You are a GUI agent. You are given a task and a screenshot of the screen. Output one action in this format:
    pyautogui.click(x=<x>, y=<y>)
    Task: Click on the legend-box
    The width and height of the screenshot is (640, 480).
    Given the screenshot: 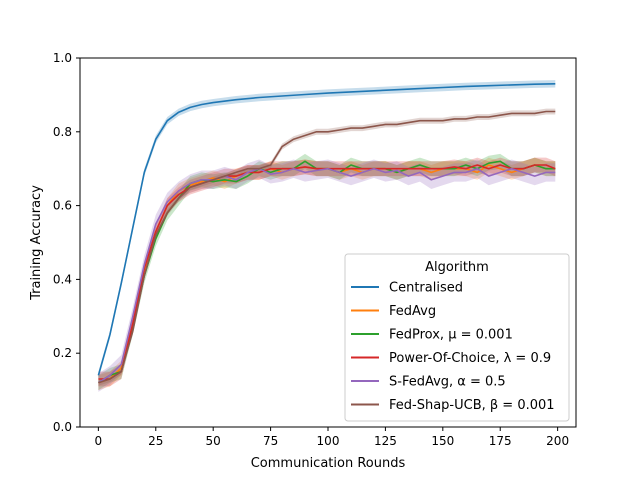 What is the action you would take?
    pyautogui.click(x=457, y=337)
    